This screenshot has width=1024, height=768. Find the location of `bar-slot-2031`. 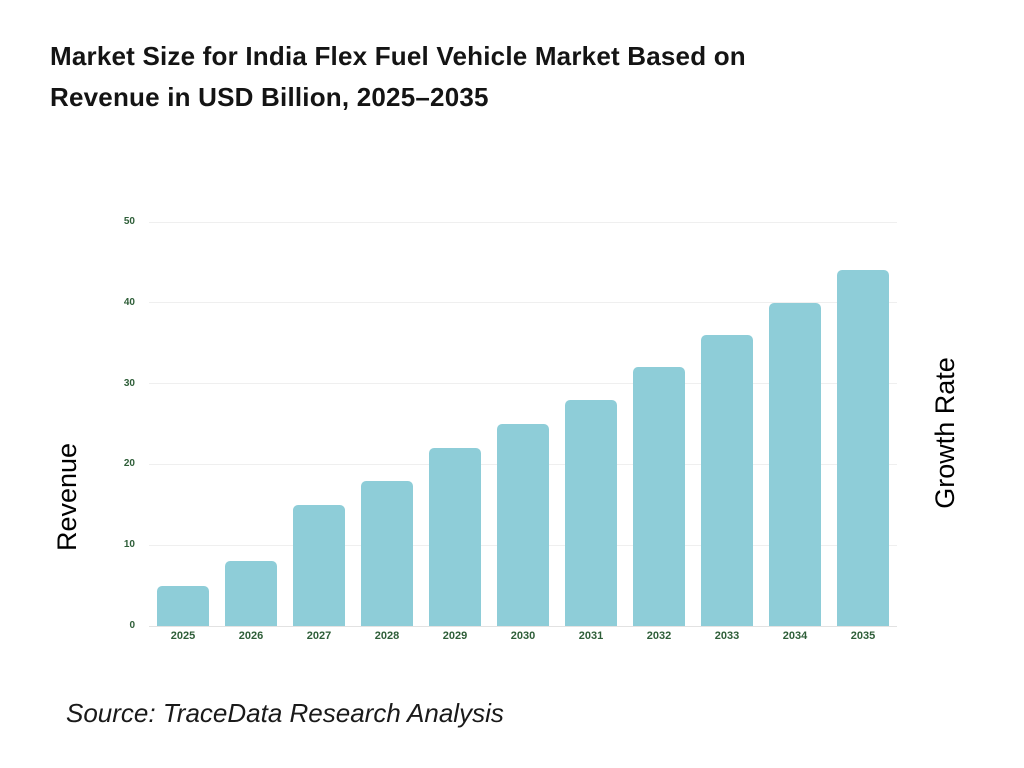

bar-slot-2031 is located at coordinates (591, 424).